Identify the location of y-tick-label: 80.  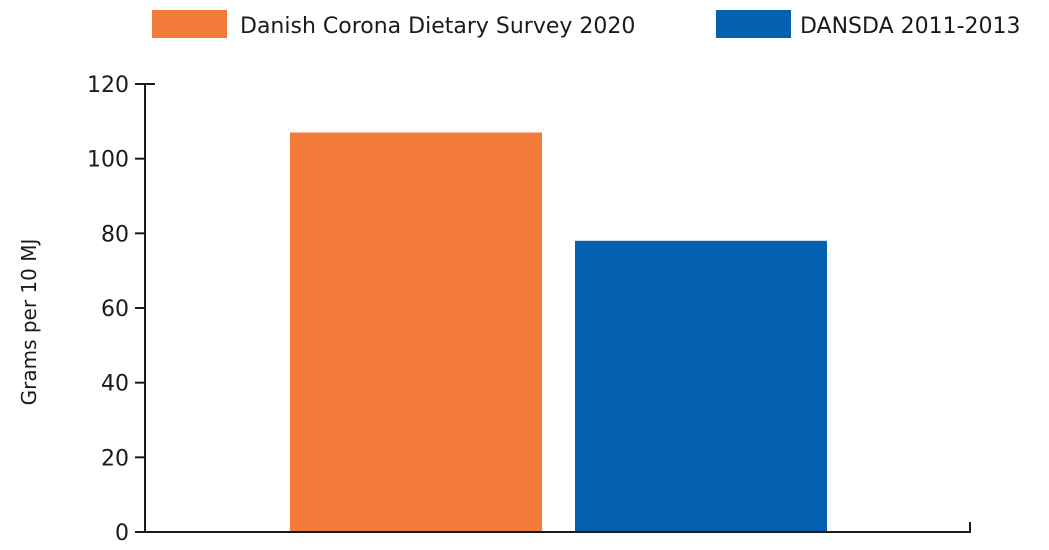
(115, 234).